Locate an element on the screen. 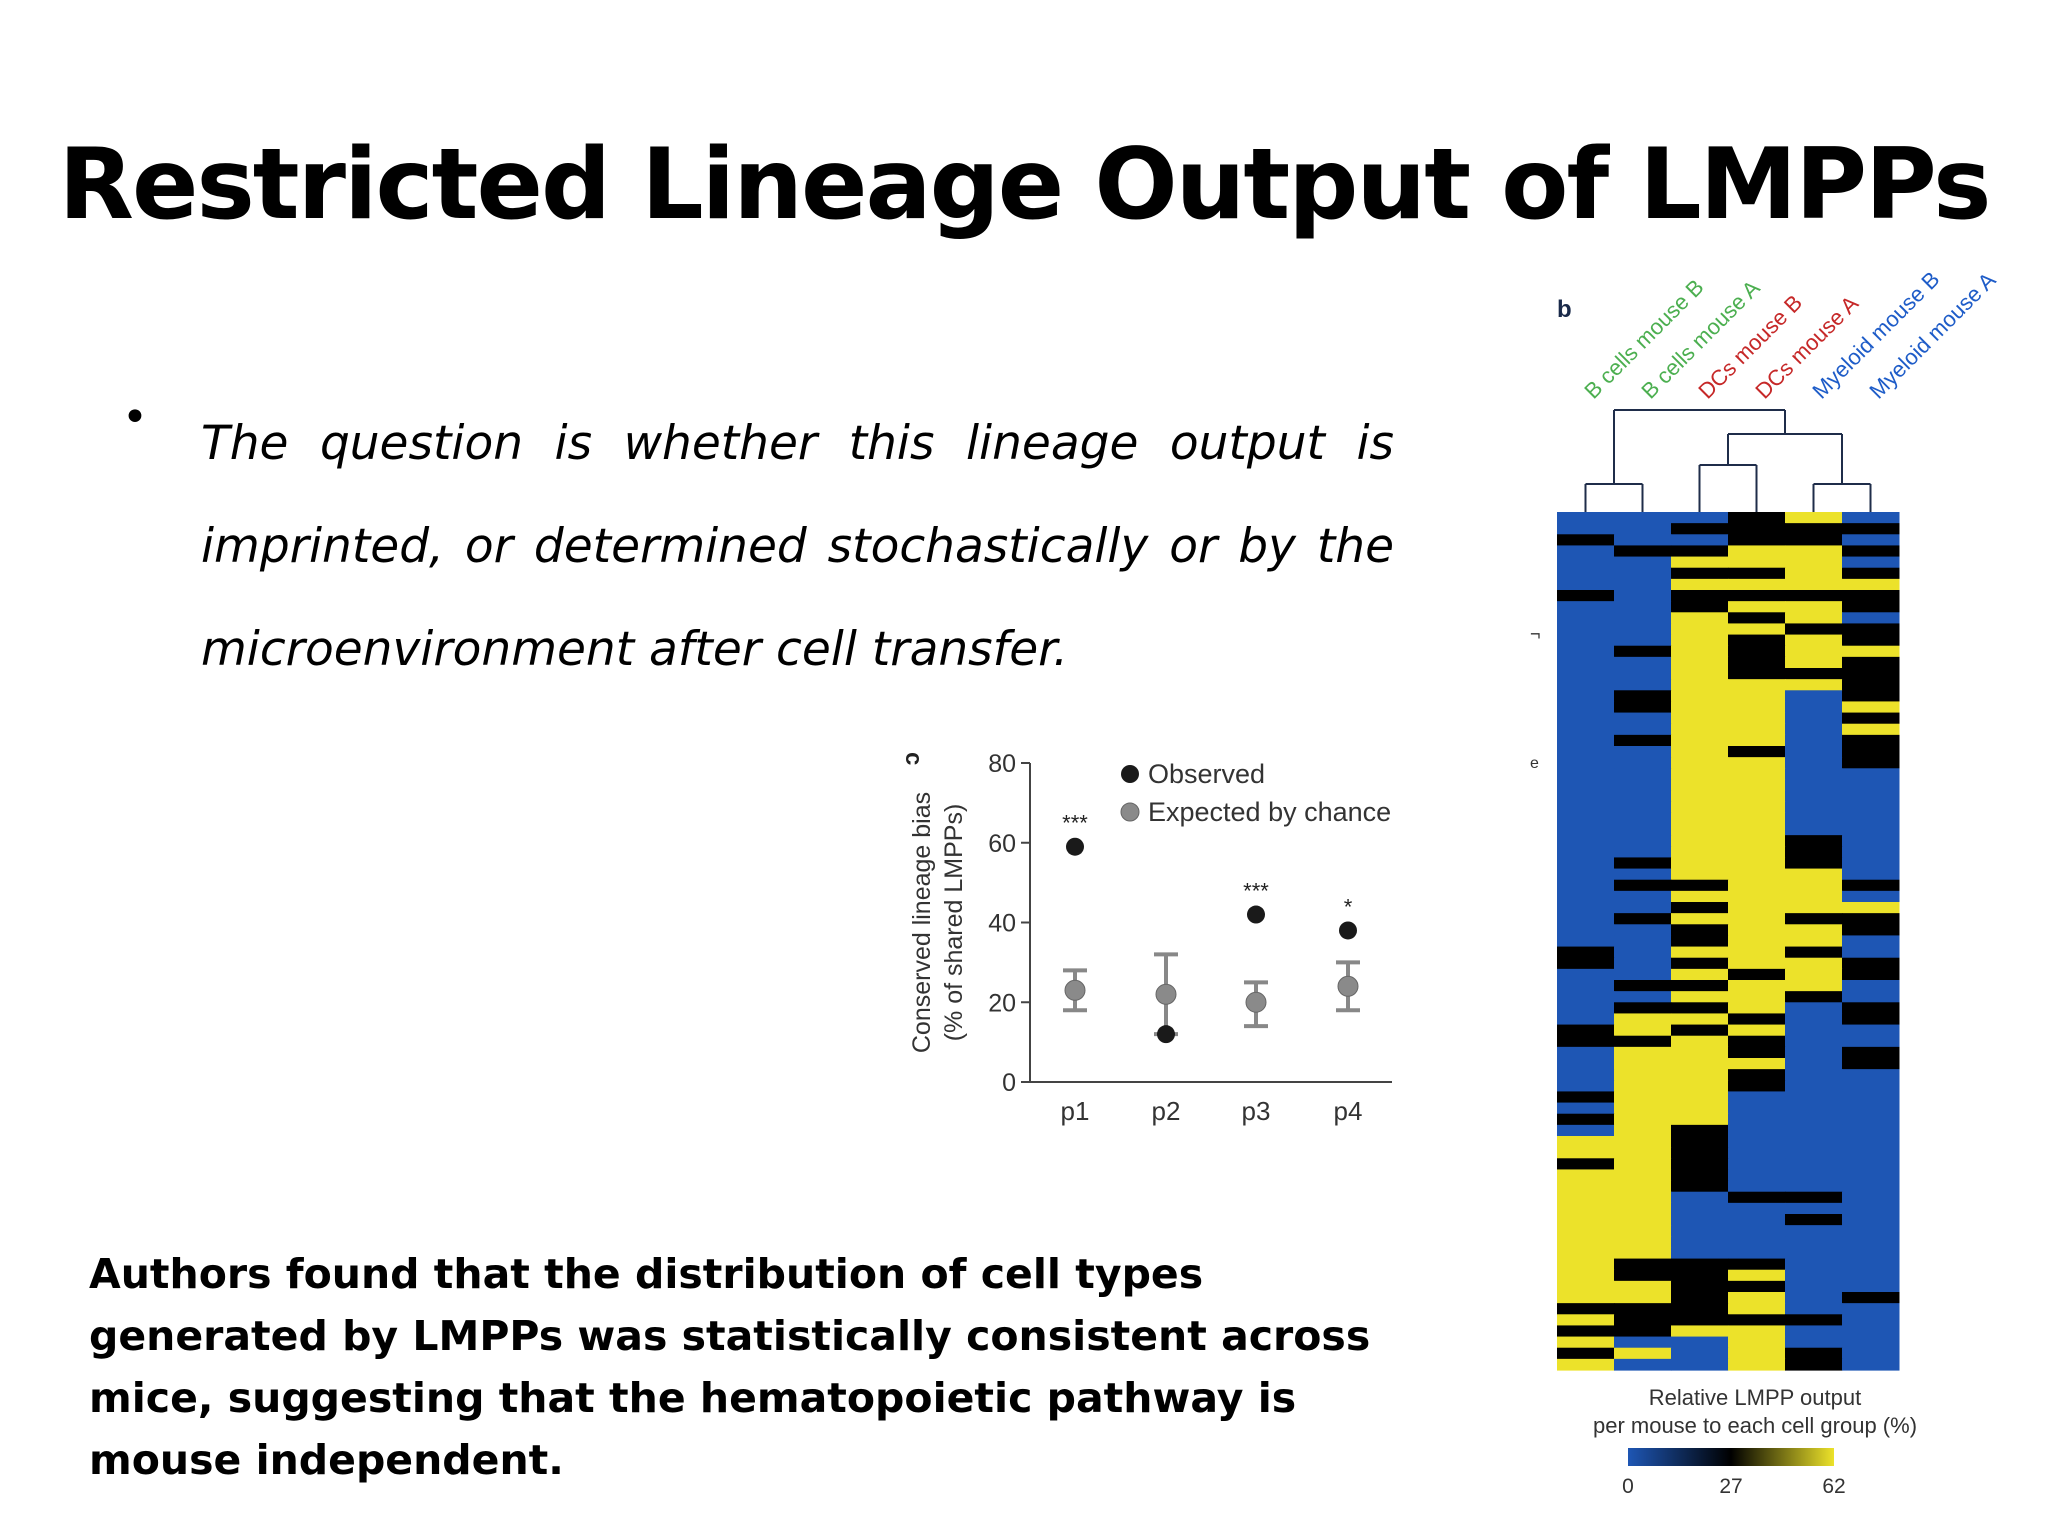 The width and height of the screenshot is (2048, 1536). colorbar-tick-label: 27 is located at coordinates (1730, 1486).